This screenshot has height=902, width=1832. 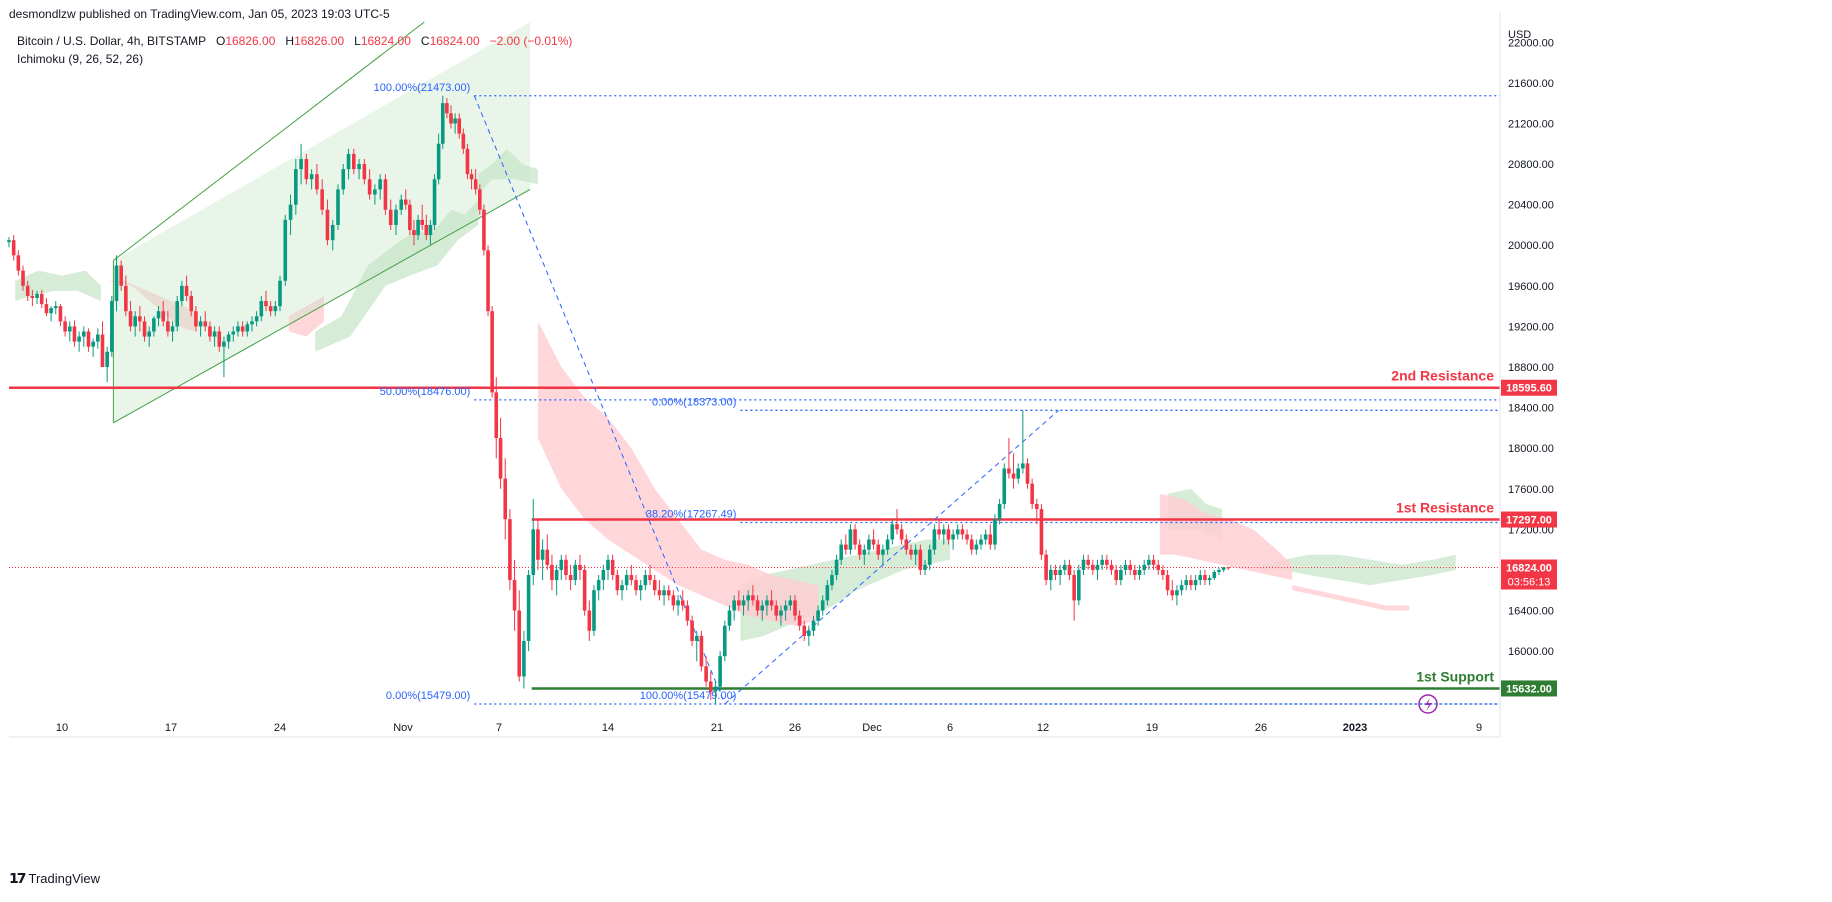 What do you see at coordinates (54, 878) in the screenshot?
I see `tradingview-brand: 𝟭𝟳 TradingView` at bounding box center [54, 878].